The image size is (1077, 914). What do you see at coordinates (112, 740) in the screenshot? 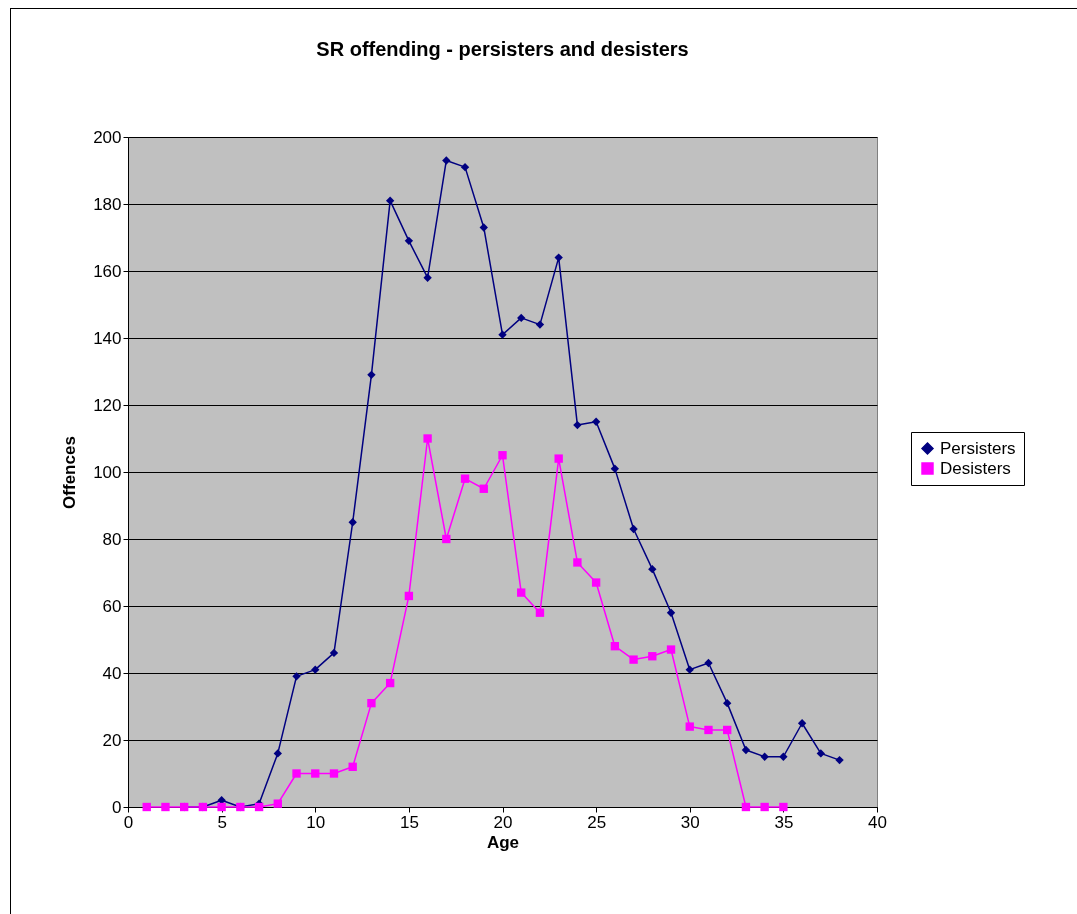
I see `y-tick-label: 20` at bounding box center [112, 740].